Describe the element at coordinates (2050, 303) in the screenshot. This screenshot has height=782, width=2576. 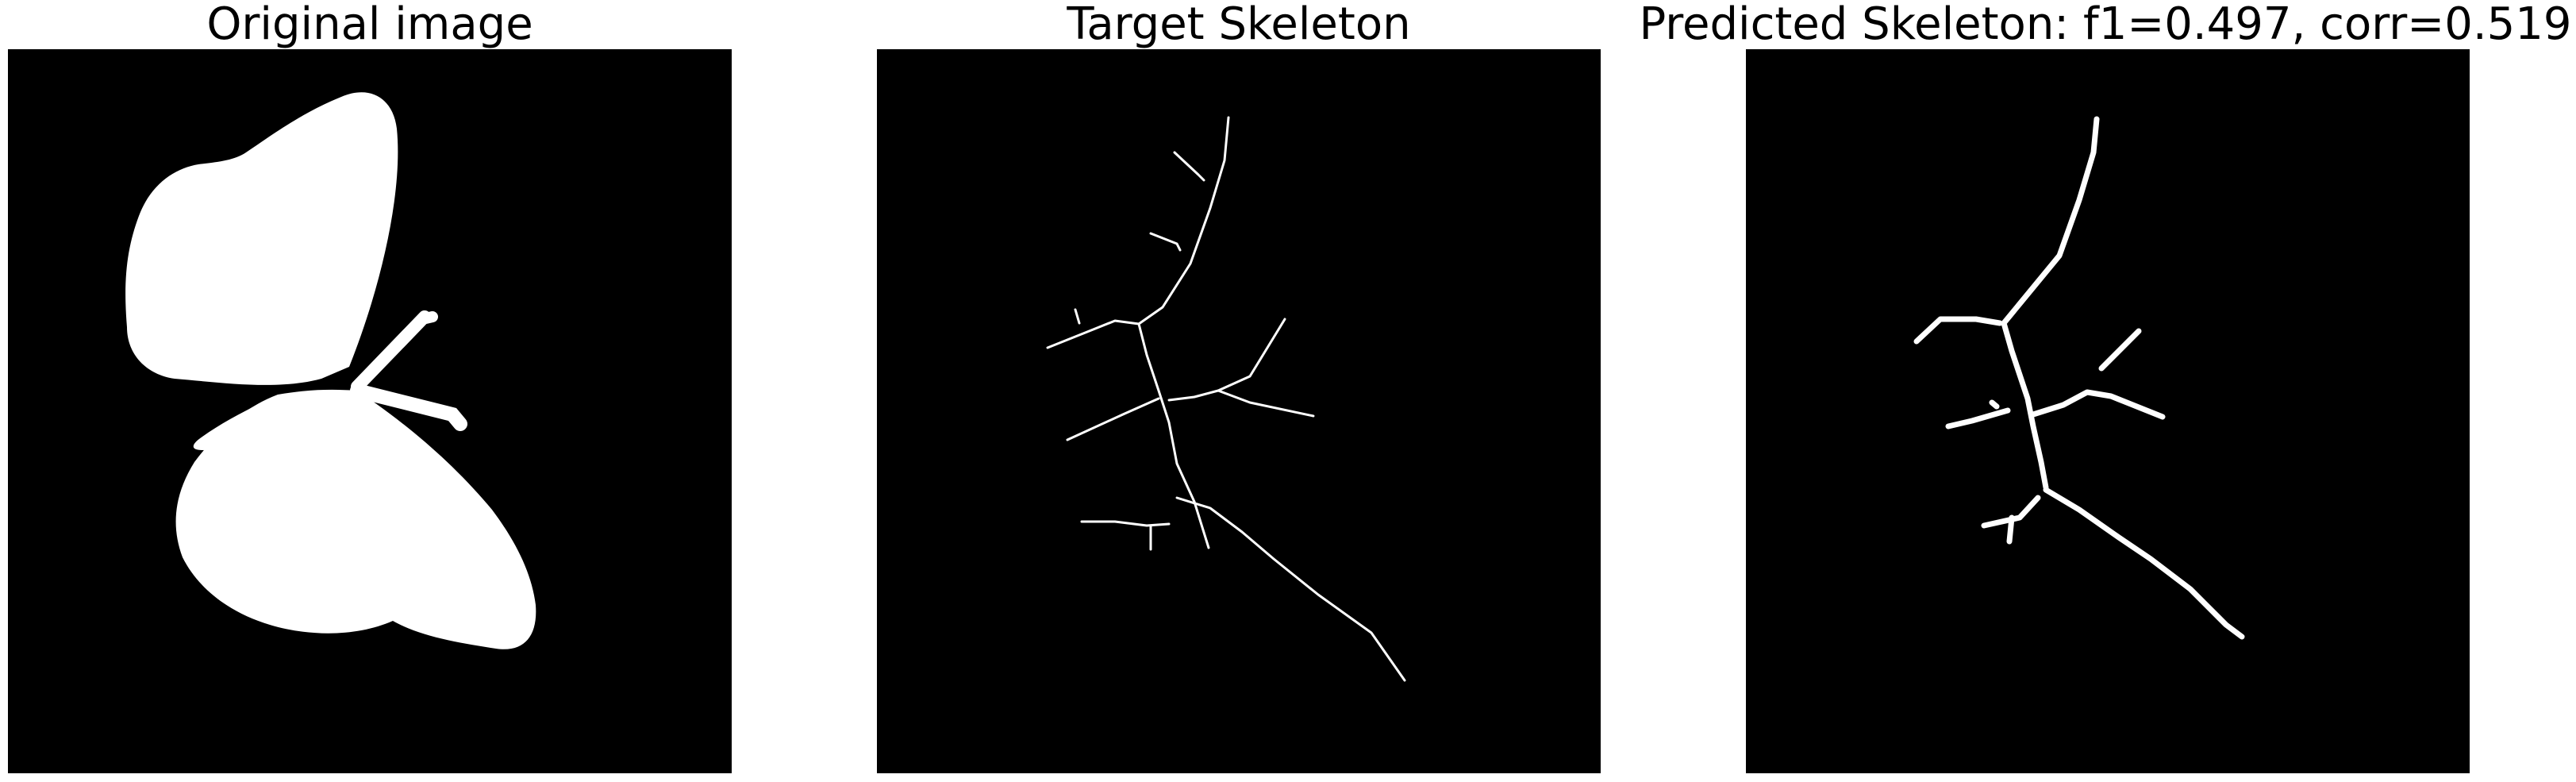
I see `prediction-trunk` at that location.